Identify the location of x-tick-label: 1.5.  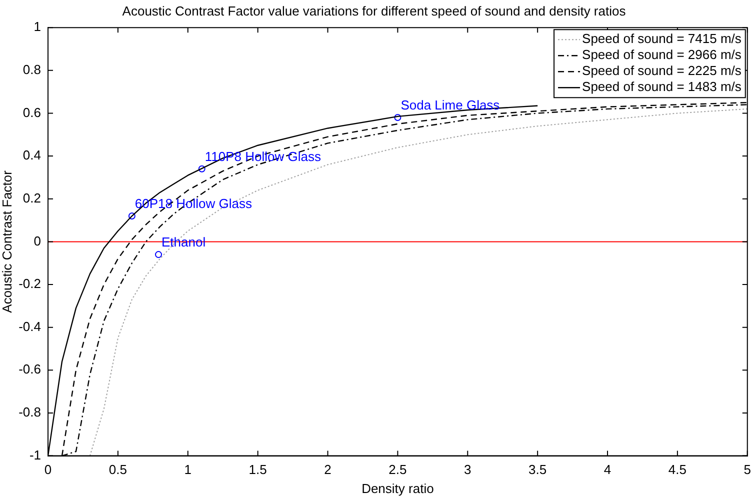
(257, 470).